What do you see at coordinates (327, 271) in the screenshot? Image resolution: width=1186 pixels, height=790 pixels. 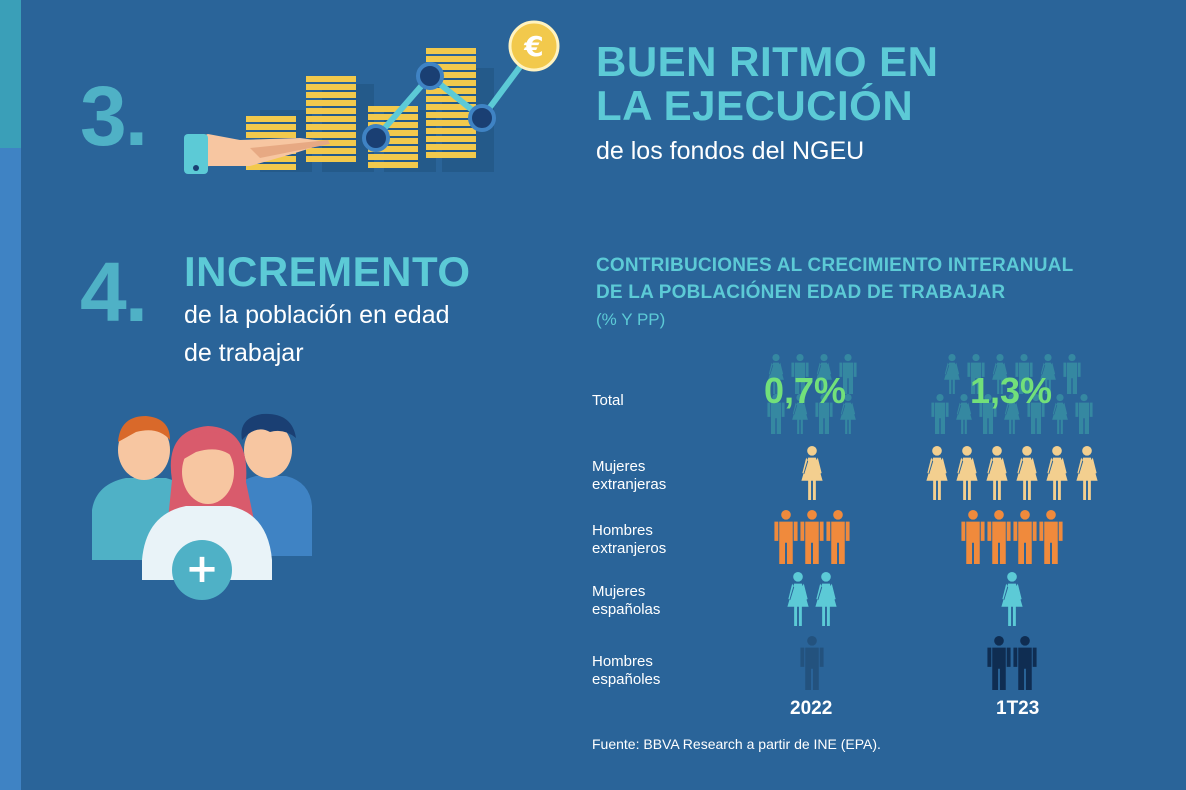 I see `section-4-title: INCREMENTO` at bounding box center [327, 271].